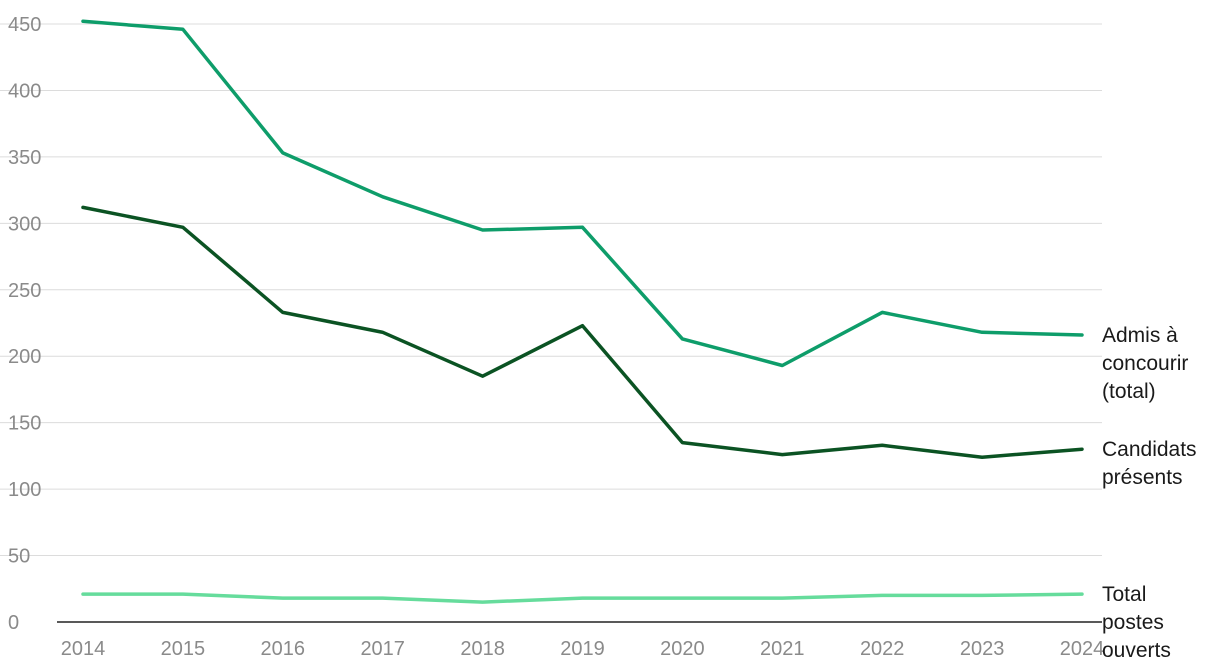 This screenshot has height=672, width=1220. Describe the element at coordinates (482, 649) in the screenshot. I see `x-tick-label-2018: 2018` at that location.